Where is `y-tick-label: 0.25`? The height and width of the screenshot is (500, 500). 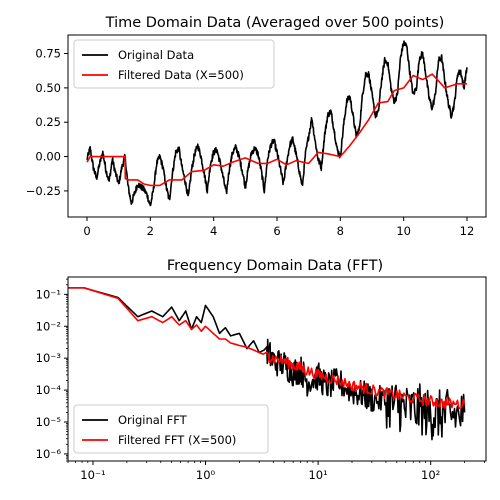
y-tick-label: 0.25 is located at coordinates (48, 122).